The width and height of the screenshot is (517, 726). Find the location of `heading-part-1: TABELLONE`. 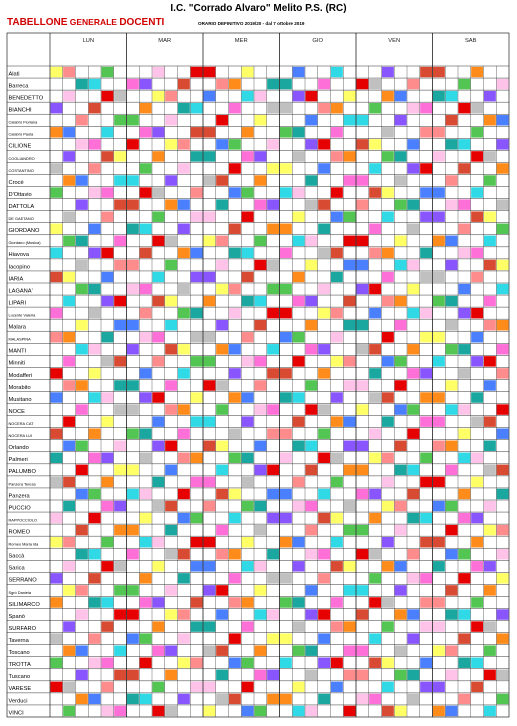

heading-part-1: TABELLONE is located at coordinates (37, 22).